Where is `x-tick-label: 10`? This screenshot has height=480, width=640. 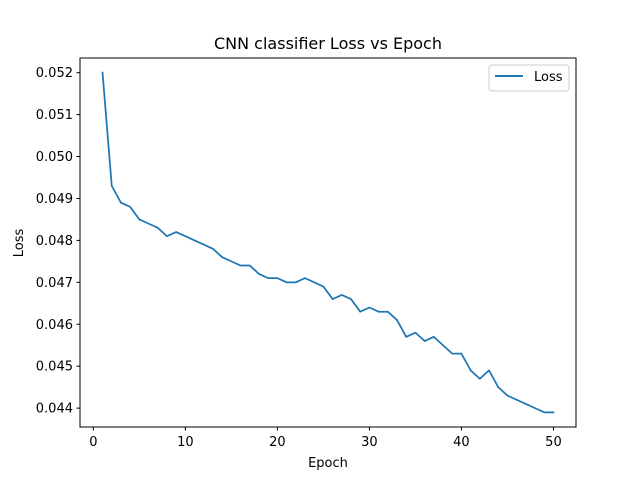
x-tick-label: 10 is located at coordinates (185, 442).